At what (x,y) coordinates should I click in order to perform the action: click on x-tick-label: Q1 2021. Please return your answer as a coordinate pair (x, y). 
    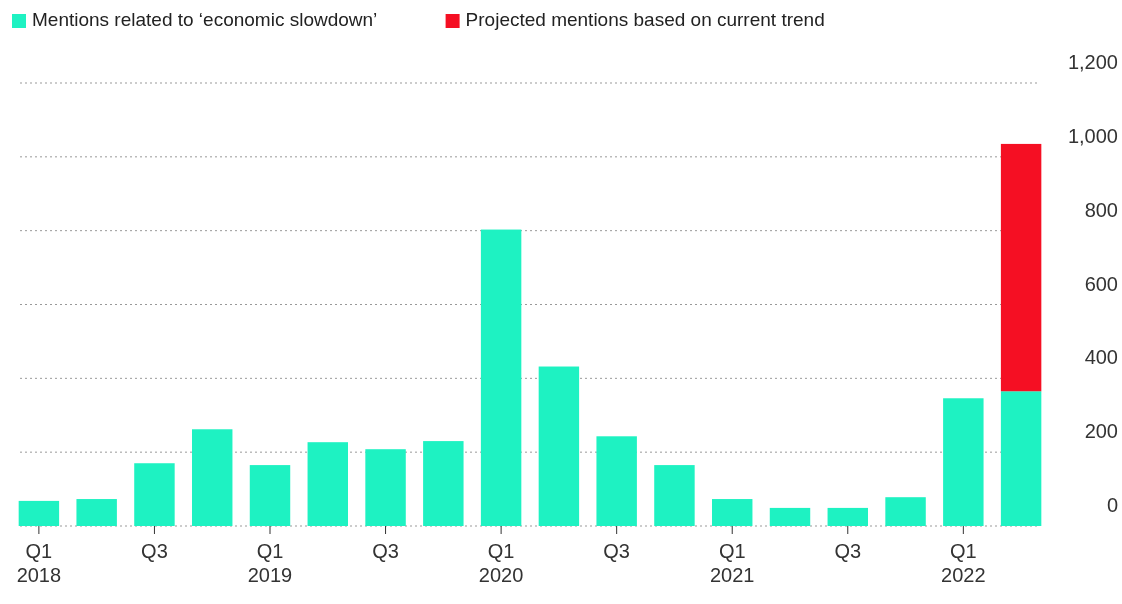
    Looking at the image, I should click on (732, 563).